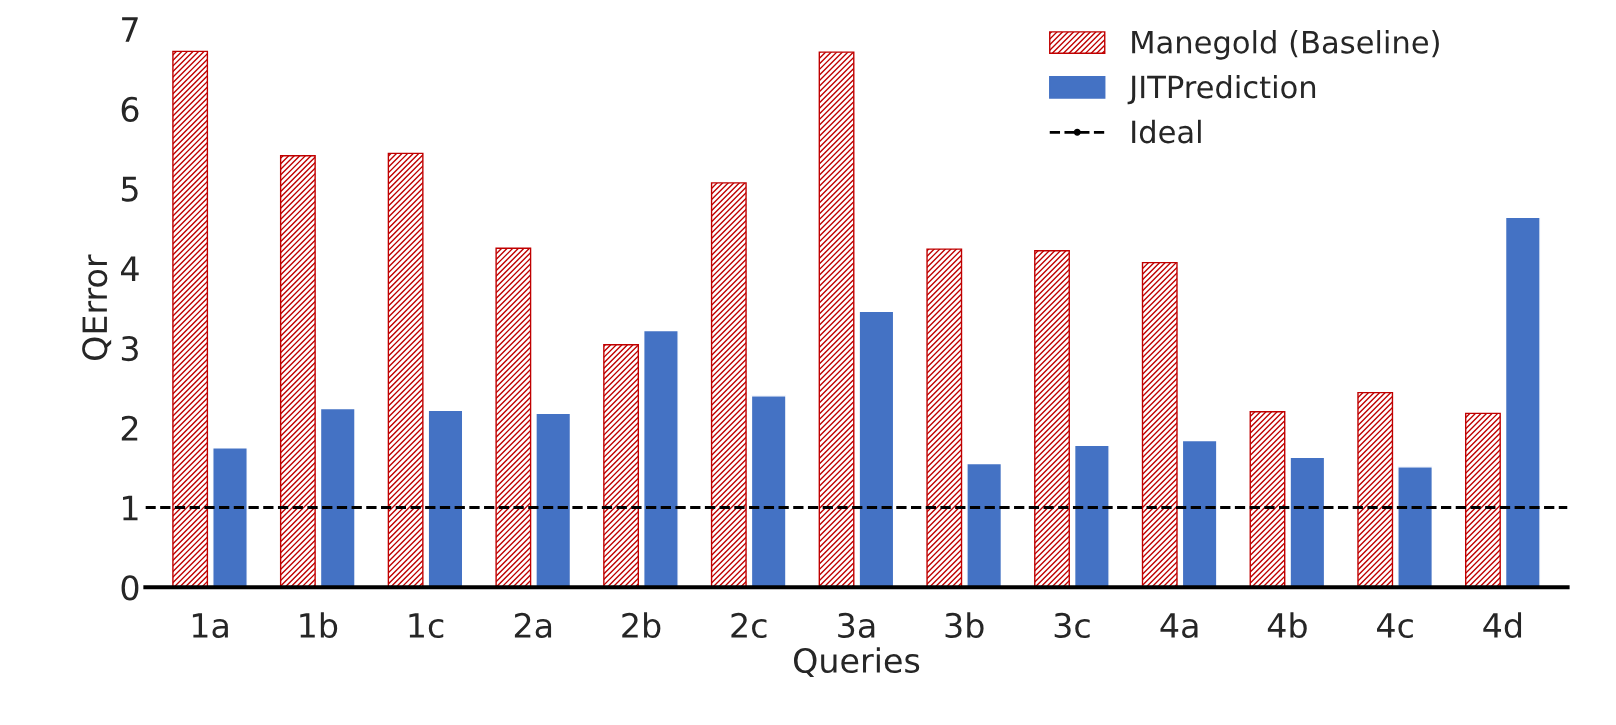  I want to click on x-tick-label: 1b, so click(319, 625).